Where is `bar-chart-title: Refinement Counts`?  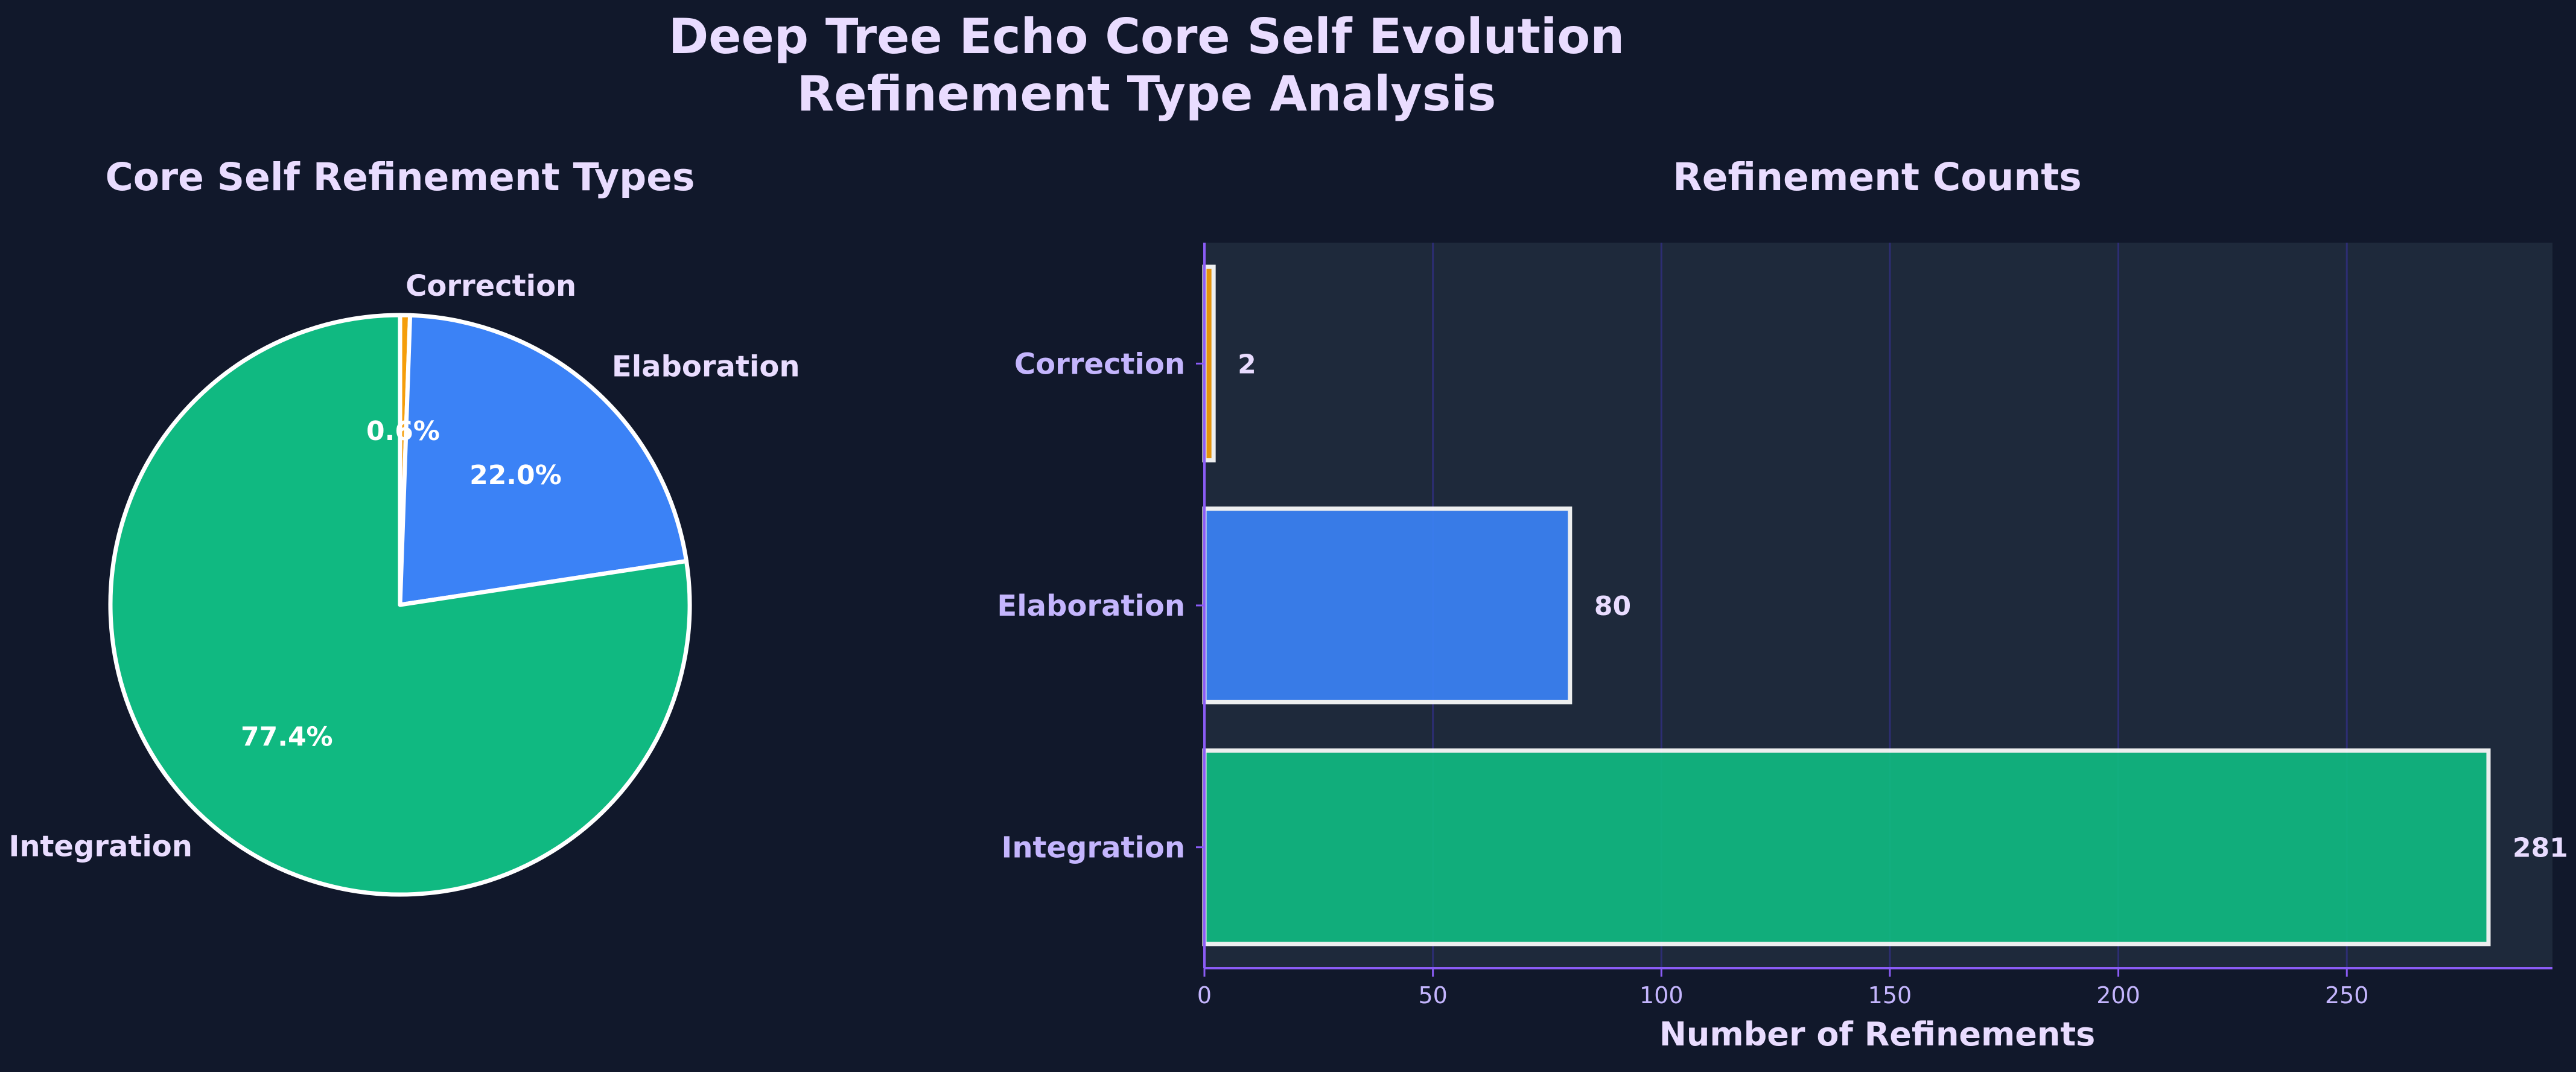
bar-chart-title: Refinement Counts is located at coordinates (1878, 177).